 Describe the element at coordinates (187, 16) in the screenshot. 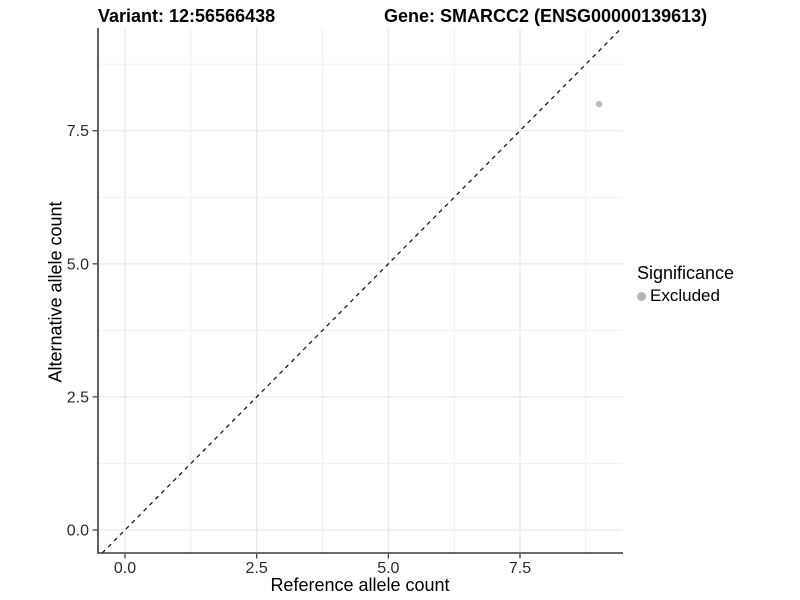

I see `plot-title-variant: Variant: 12:56566438` at that location.